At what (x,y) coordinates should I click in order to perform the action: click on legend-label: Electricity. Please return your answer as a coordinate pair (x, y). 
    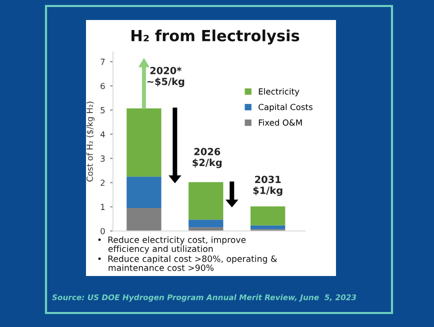
    Looking at the image, I should click on (279, 92).